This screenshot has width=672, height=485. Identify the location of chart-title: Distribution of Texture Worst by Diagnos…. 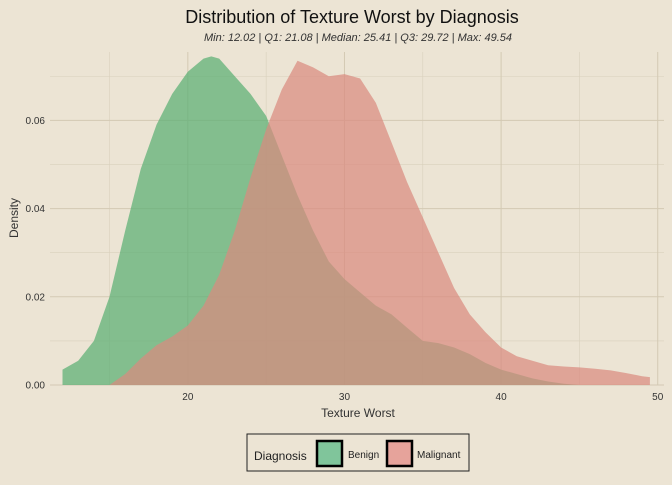
(351, 17).